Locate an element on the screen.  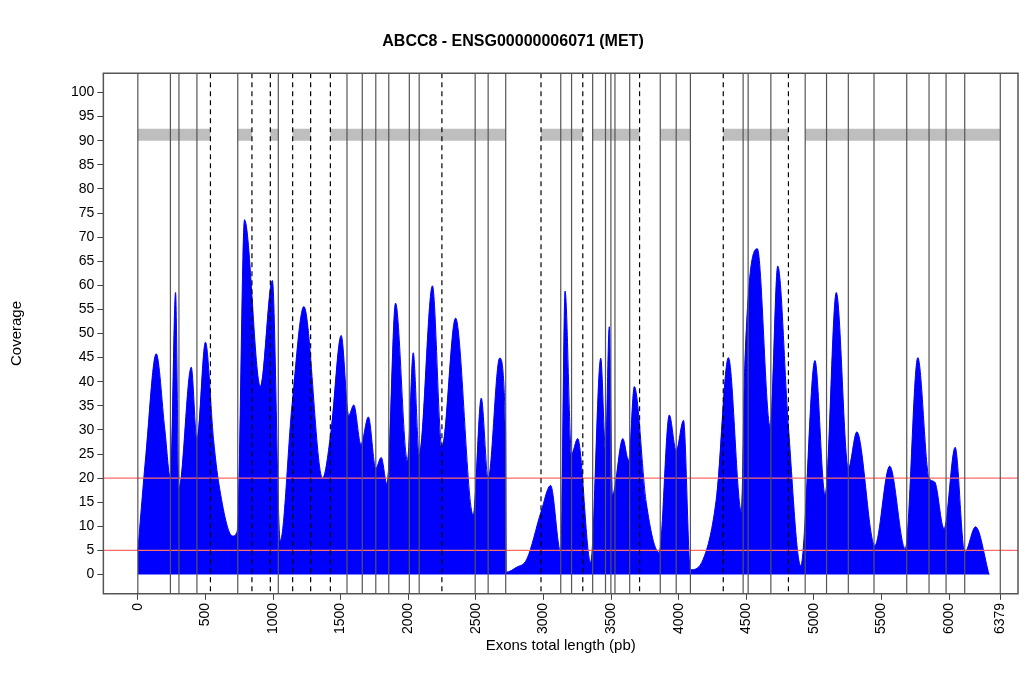
y-tick-label: 10 is located at coordinates (86, 525).